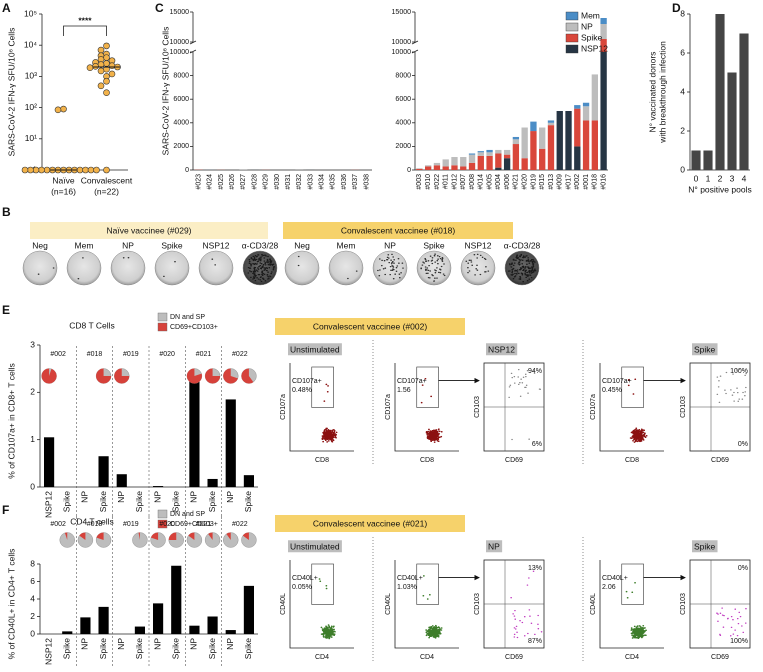 This screenshot has height=672, width=763. Describe the element at coordinates (403, 75) in the screenshot. I see `y-tick-label: 8000` at that location.